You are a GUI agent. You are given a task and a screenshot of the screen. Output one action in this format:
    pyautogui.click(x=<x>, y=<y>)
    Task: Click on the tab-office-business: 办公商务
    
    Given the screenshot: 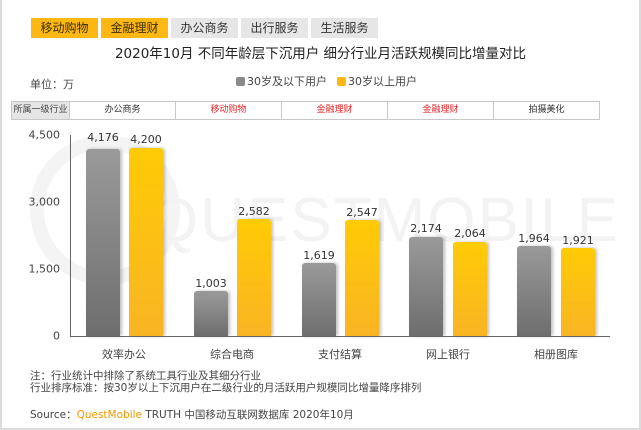 What is the action you would take?
    pyautogui.click(x=204, y=28)
    